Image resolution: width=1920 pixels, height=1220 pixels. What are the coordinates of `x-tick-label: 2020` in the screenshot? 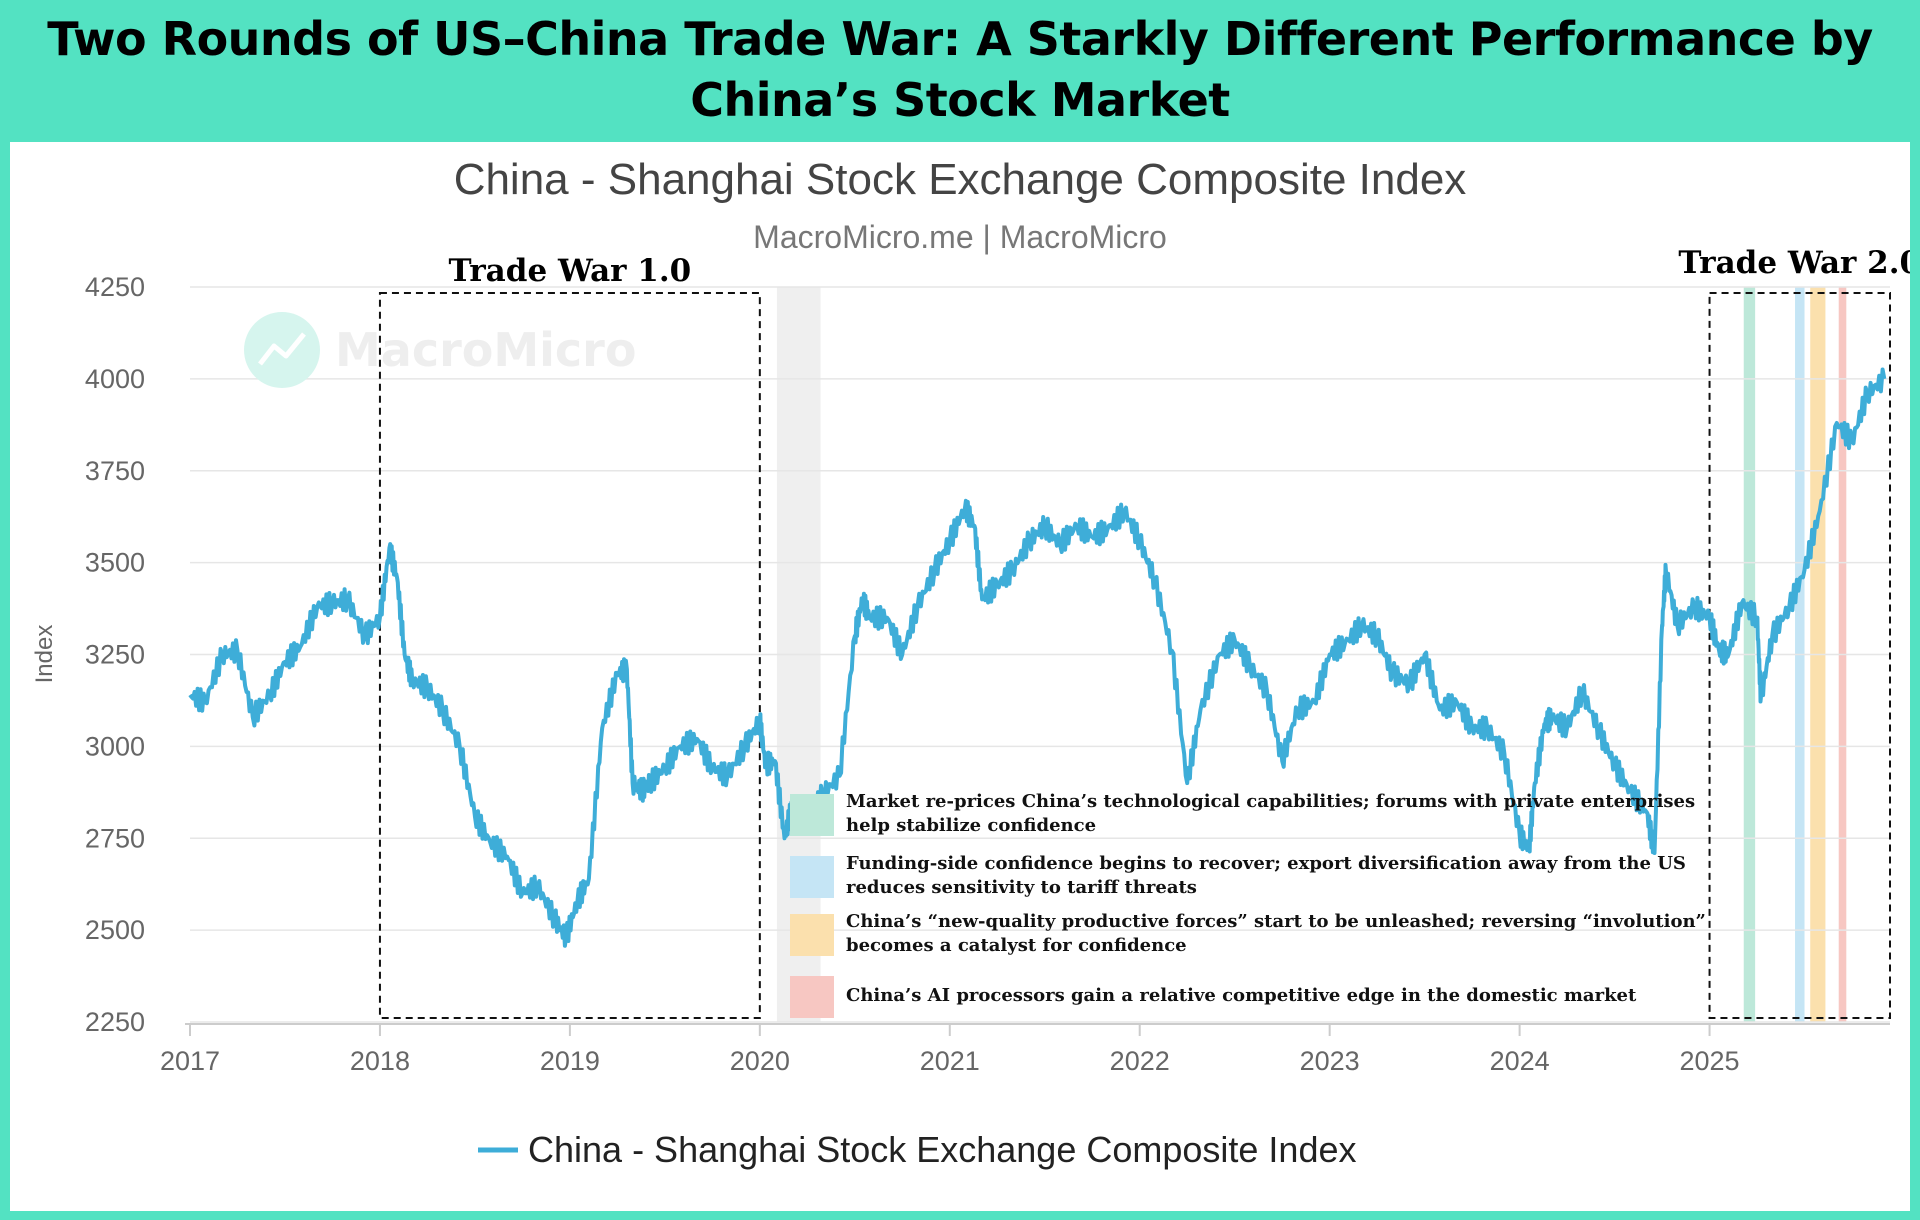 It's located at (760, 1061).